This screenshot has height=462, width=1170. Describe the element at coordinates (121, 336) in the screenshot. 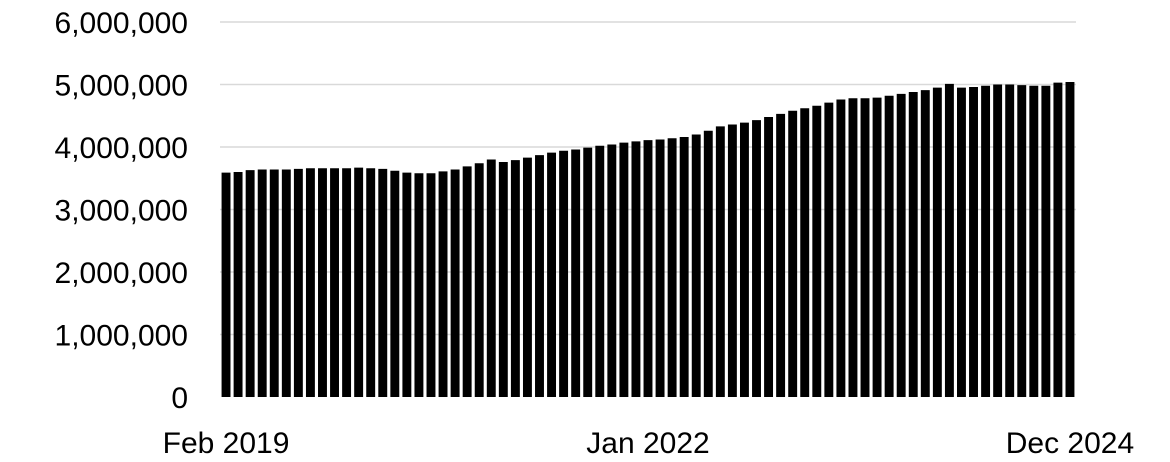

I see `y-tick-label: 1,000,000` at that location.